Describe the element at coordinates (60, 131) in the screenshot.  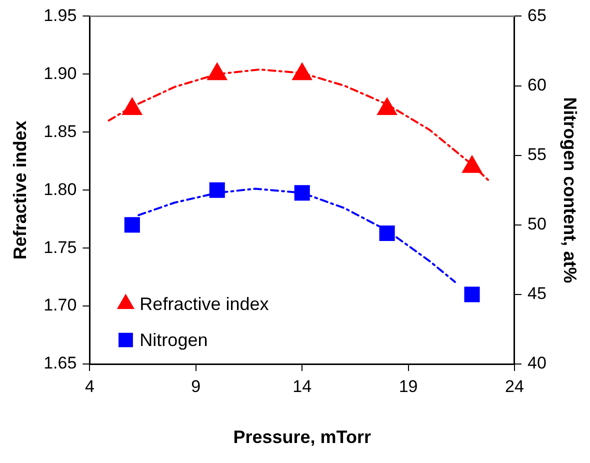
I see `y-tick-label: 1.85` at that location.